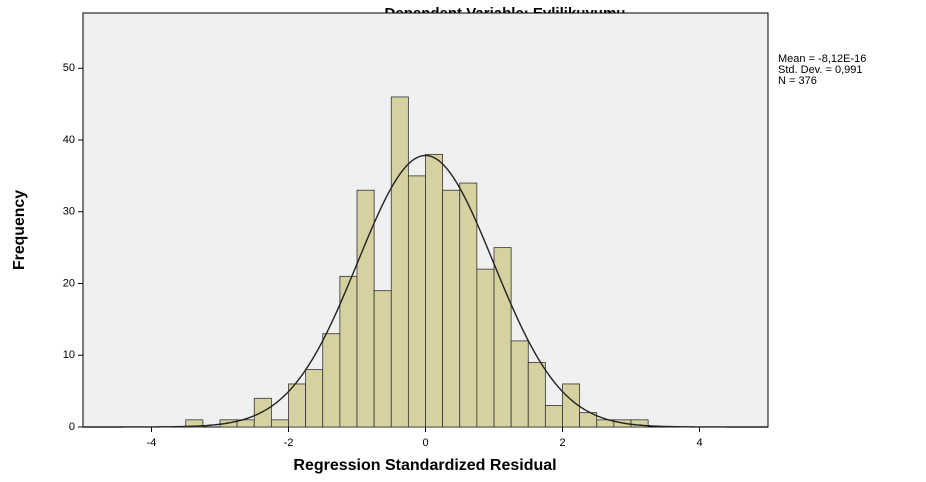  What do you see at coordinates (289, 443) in the screenshot?
I see `x-tick-label: -2` at bounding box center [289, 443].